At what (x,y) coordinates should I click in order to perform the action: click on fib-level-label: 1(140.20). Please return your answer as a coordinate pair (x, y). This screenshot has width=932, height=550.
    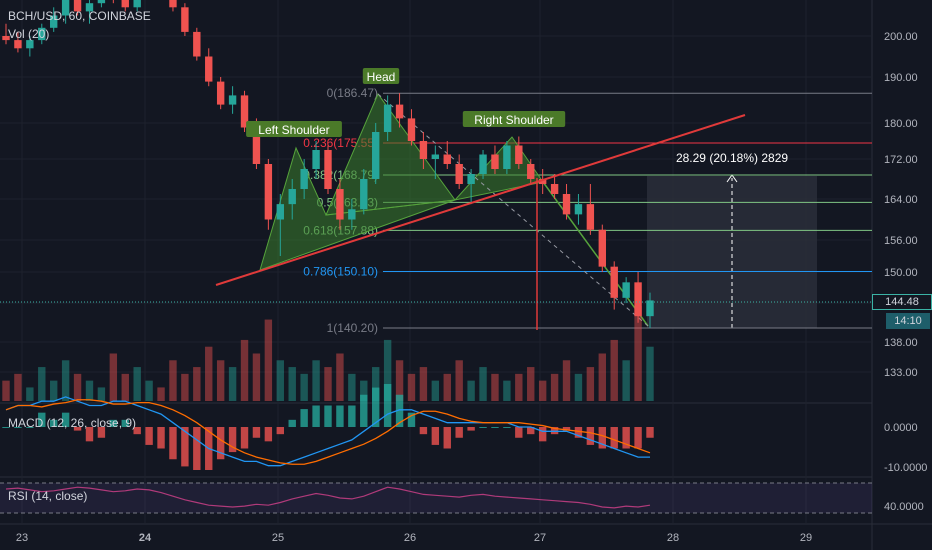
    Looking at the image, I should click on (352, 328).